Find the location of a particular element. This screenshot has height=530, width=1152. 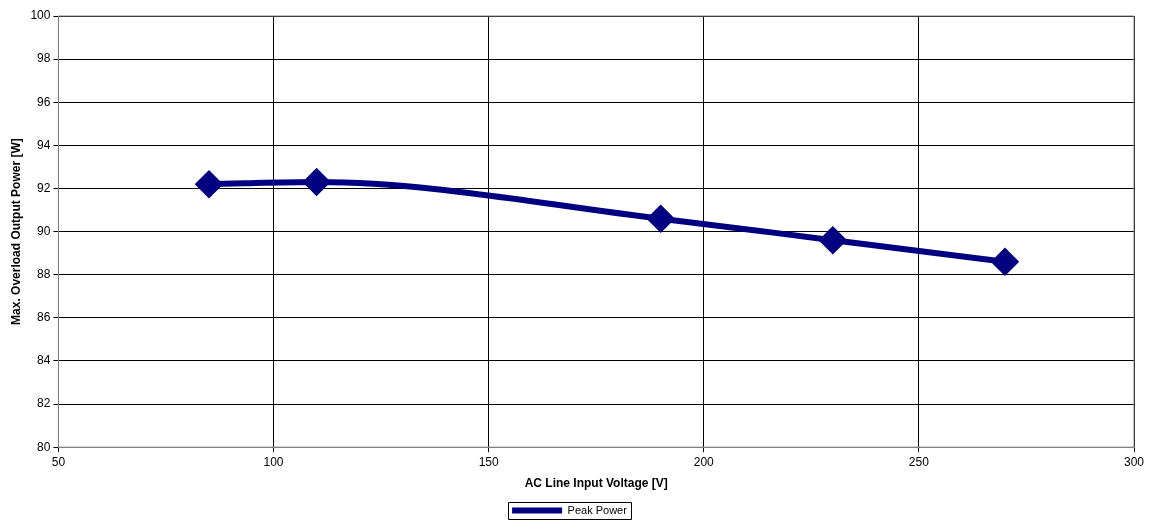

y-axis-title: Max. Overload Output Power [W] is located at coordinates (15, 231).